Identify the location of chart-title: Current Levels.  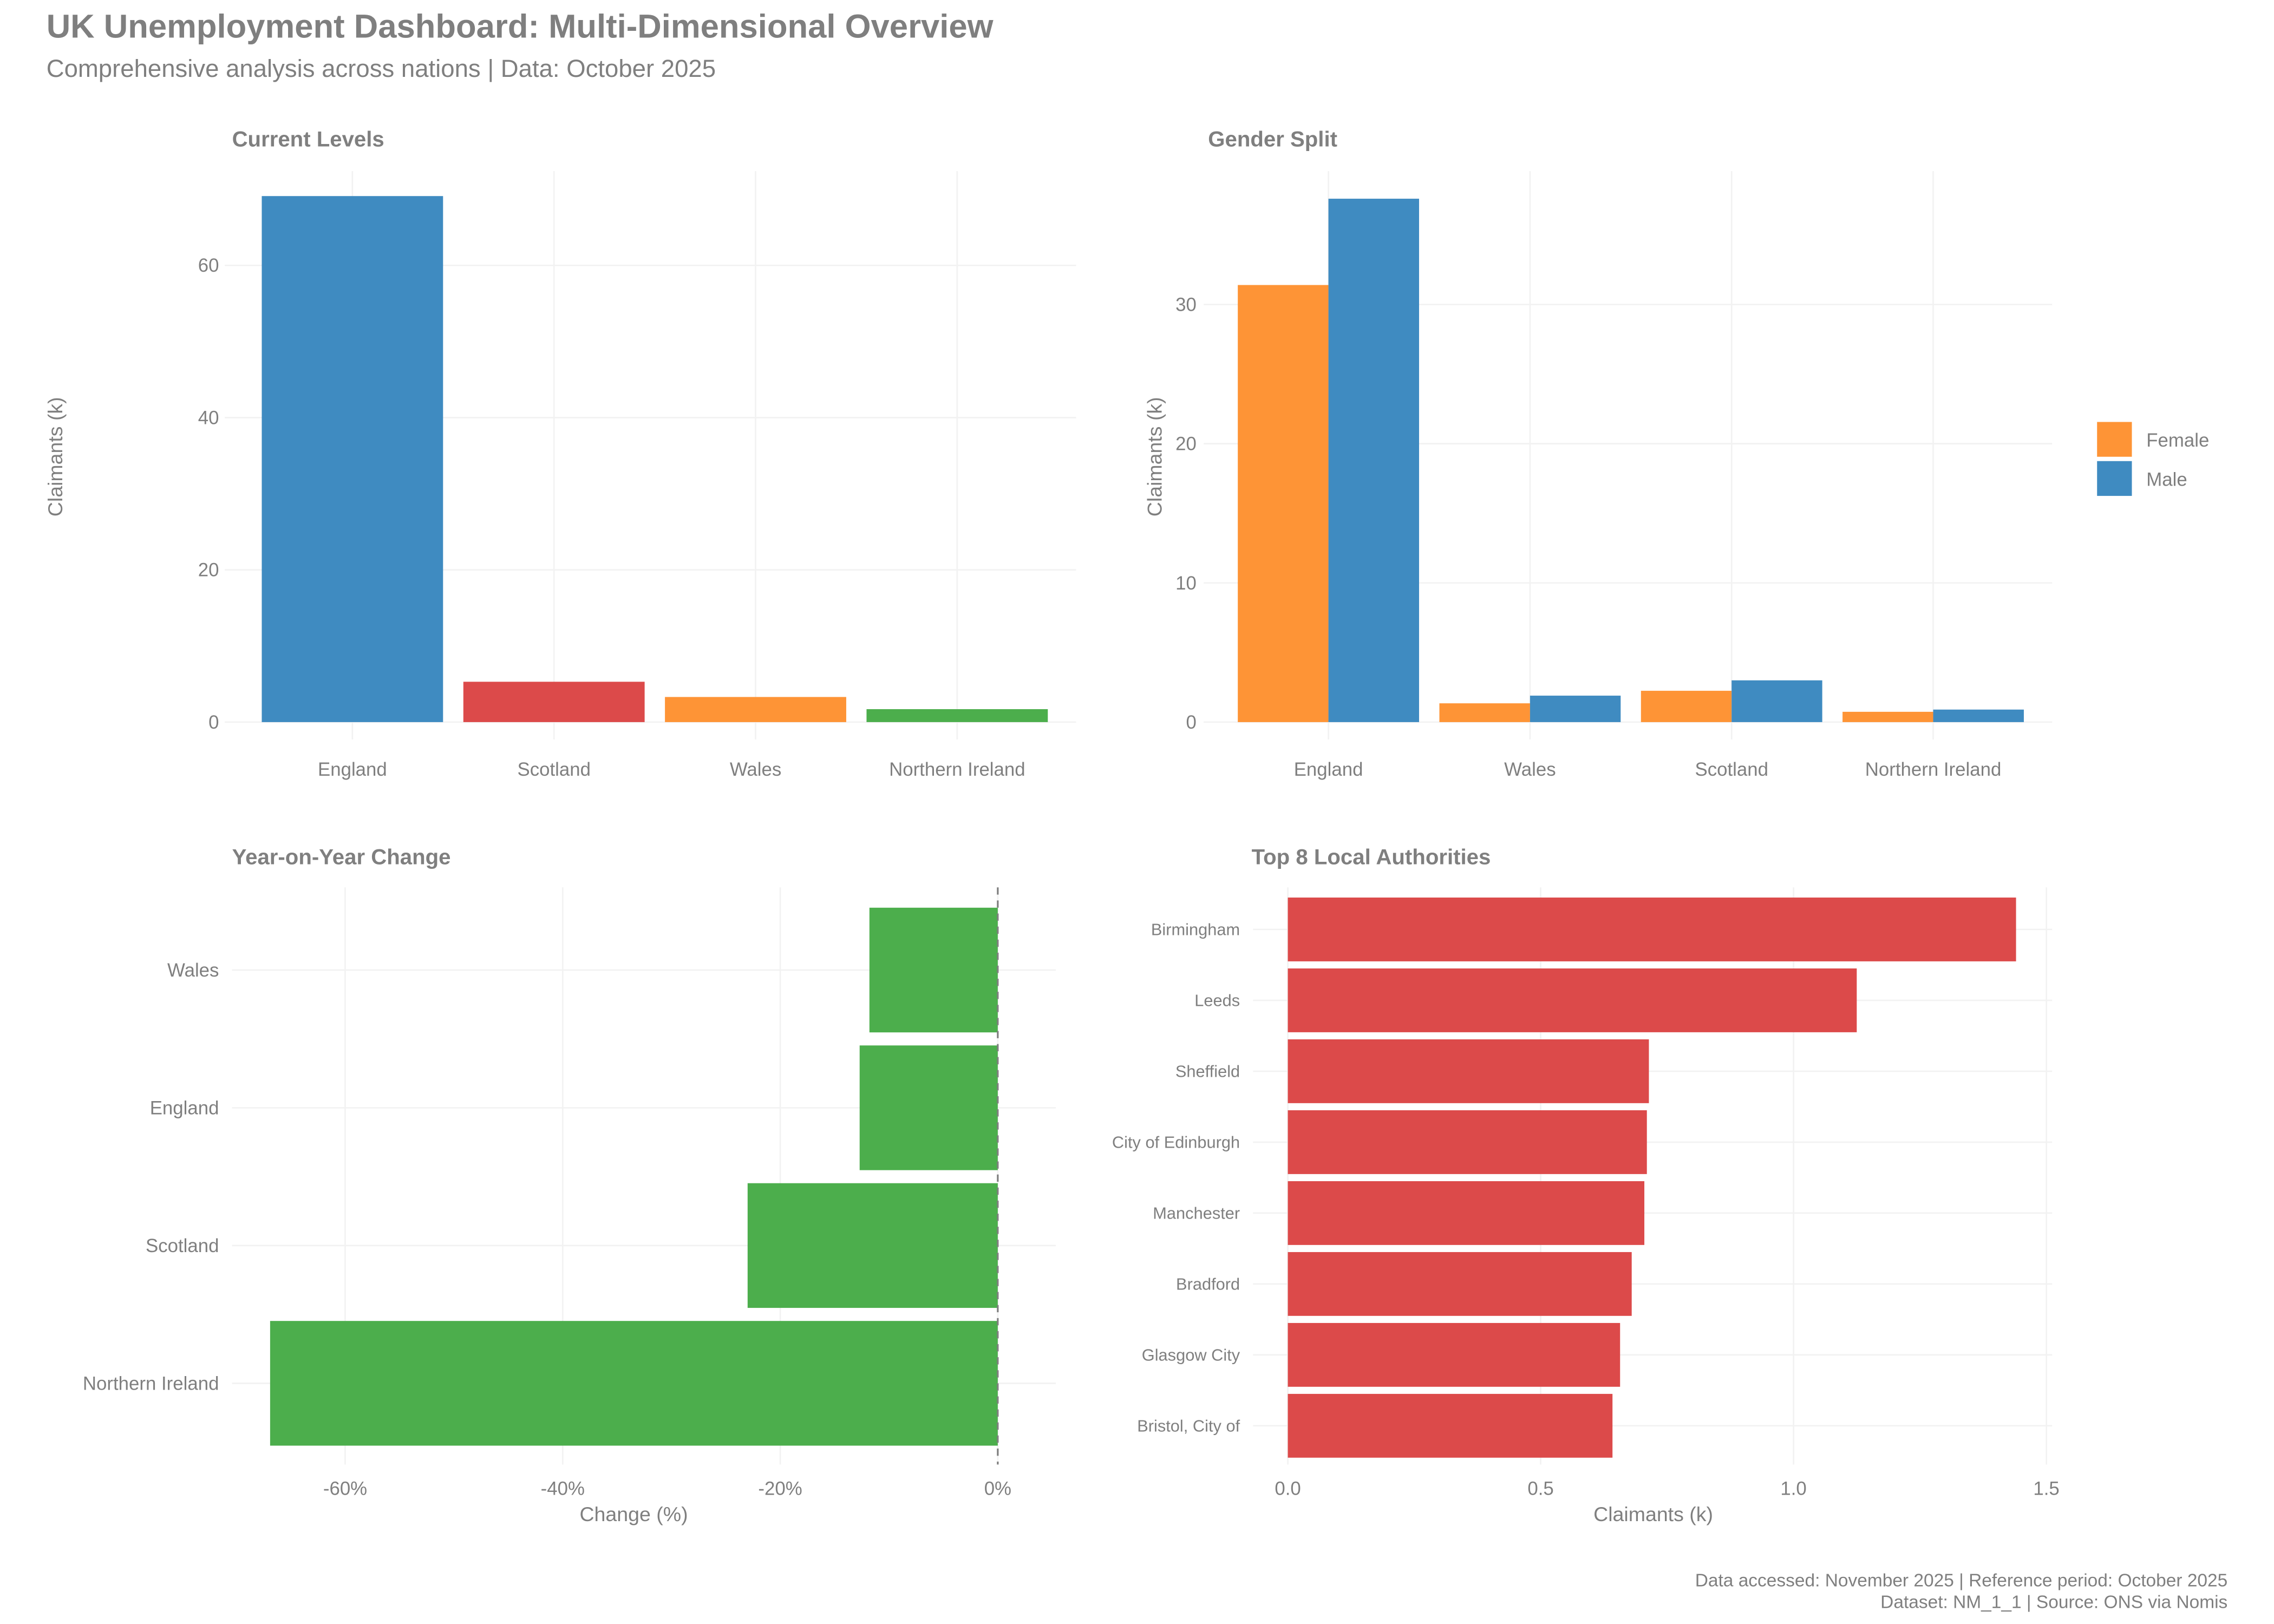
(308, 139).